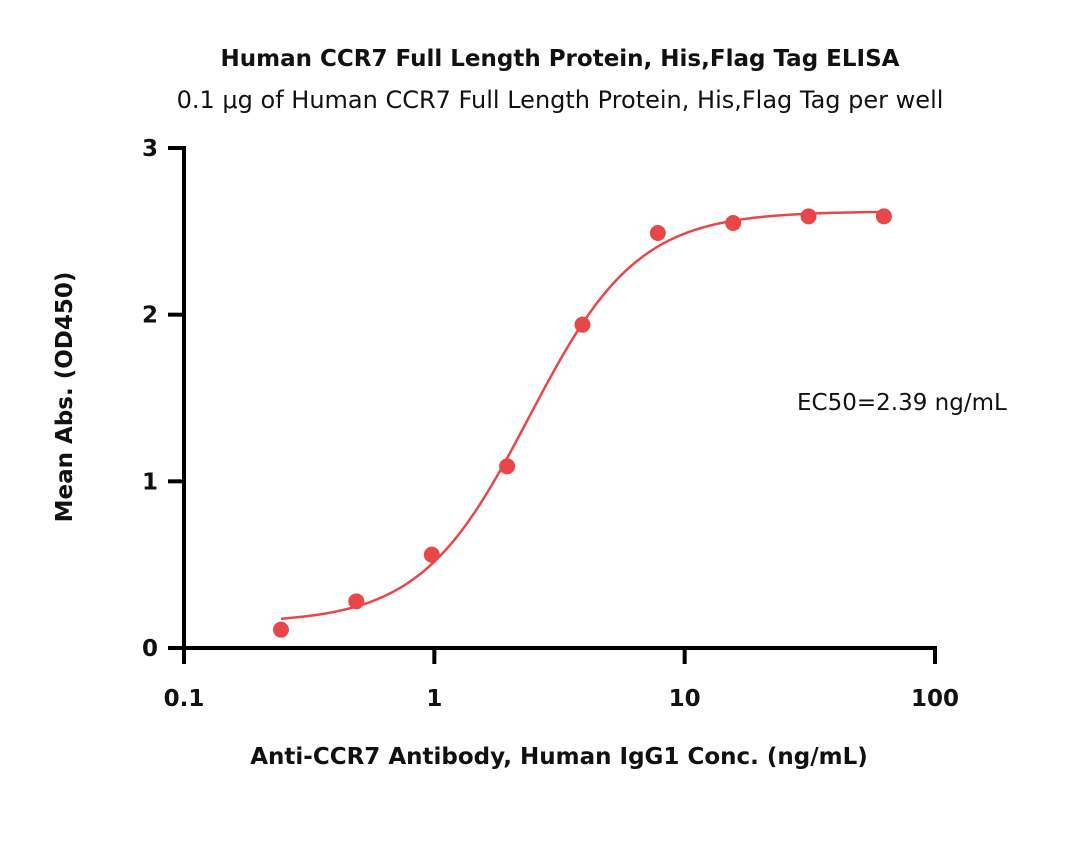  What do you see at coordinates (935, 699) in the screenshot?
I see `x-tick-label-3: 100` at bounding box center [935, 699].